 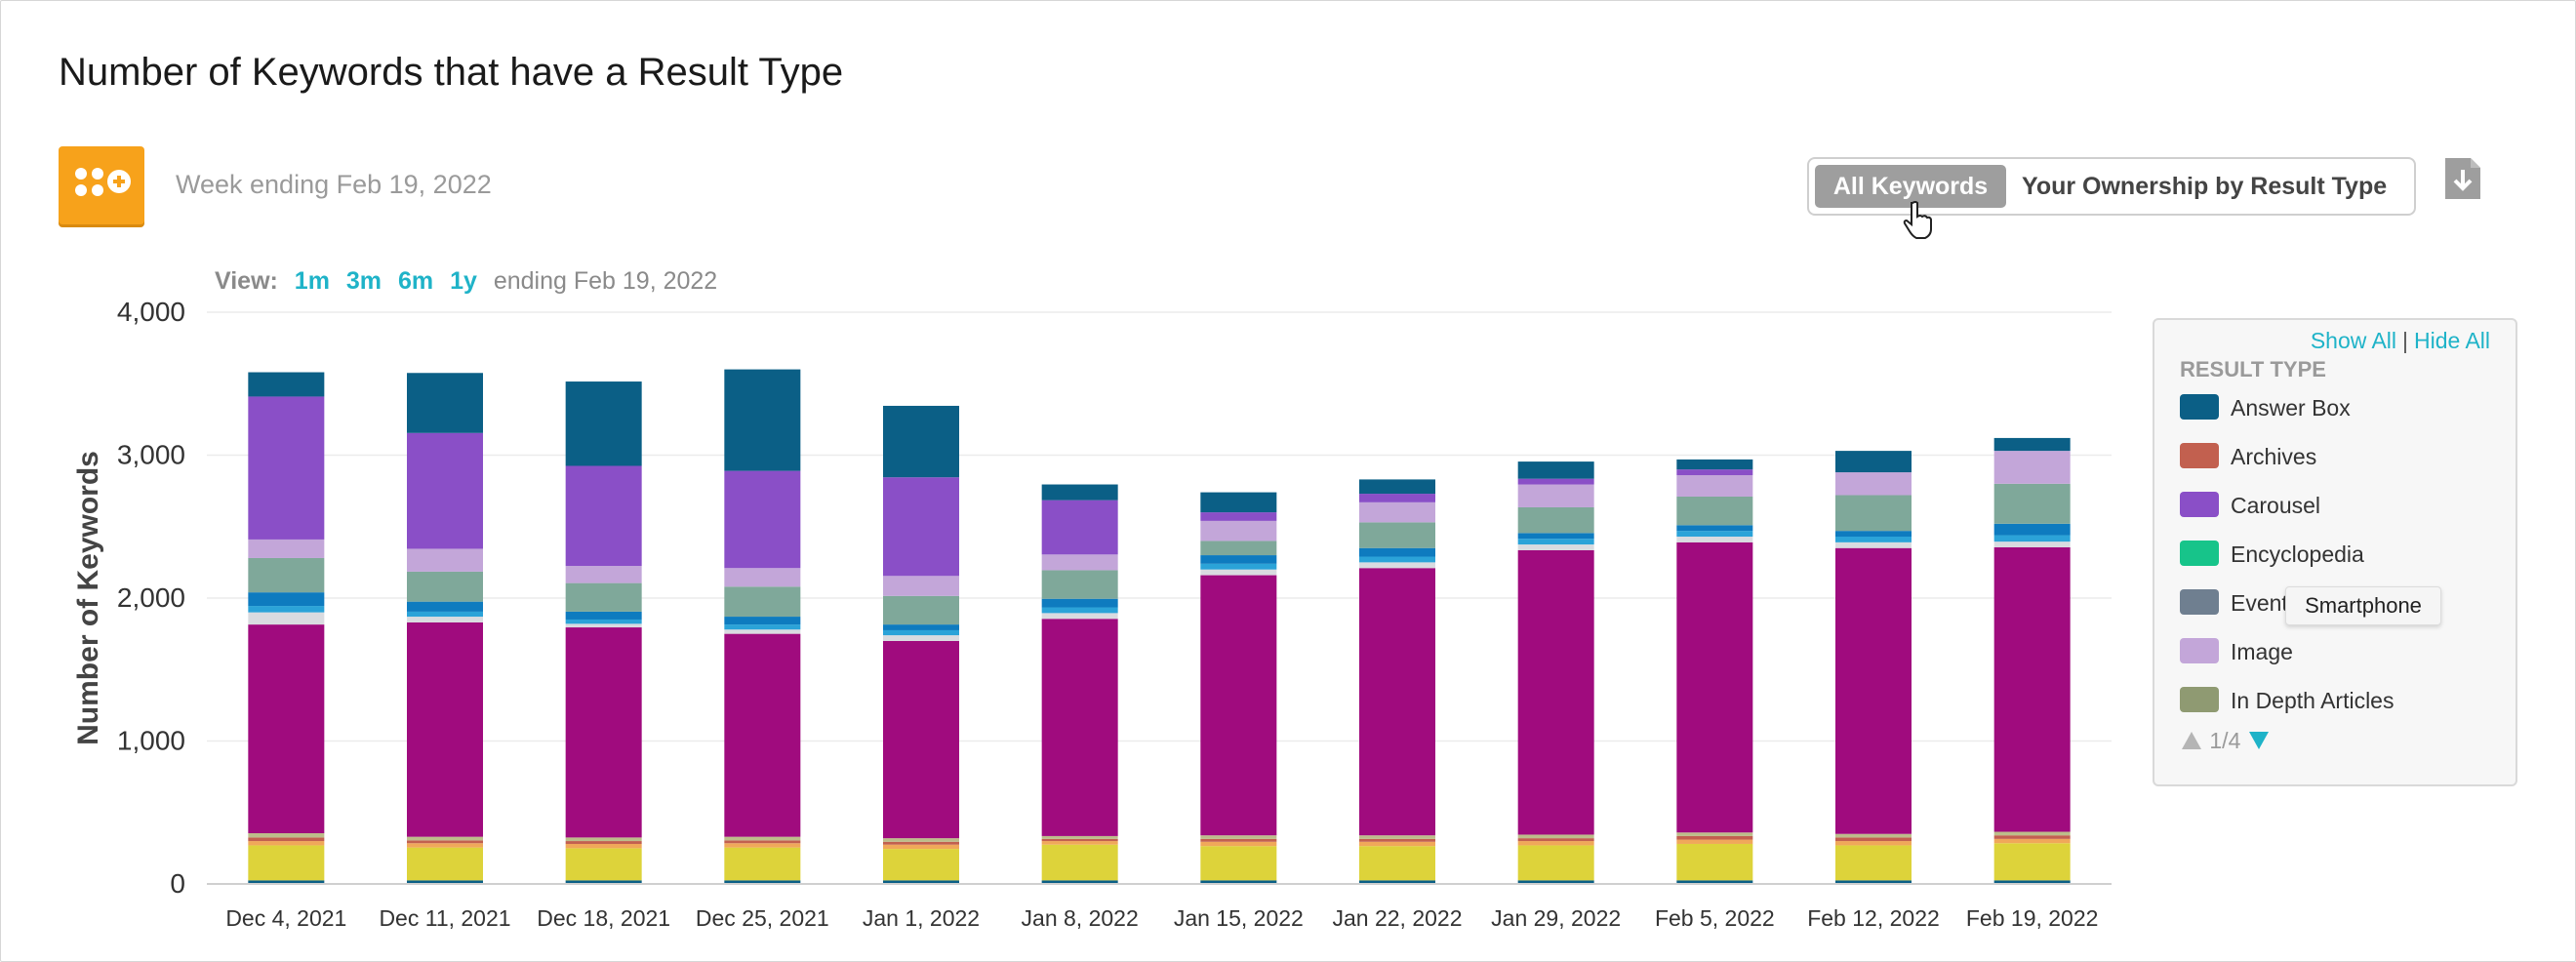 I want to click on legend-item-label: Image, so click(x=2262, y=651).